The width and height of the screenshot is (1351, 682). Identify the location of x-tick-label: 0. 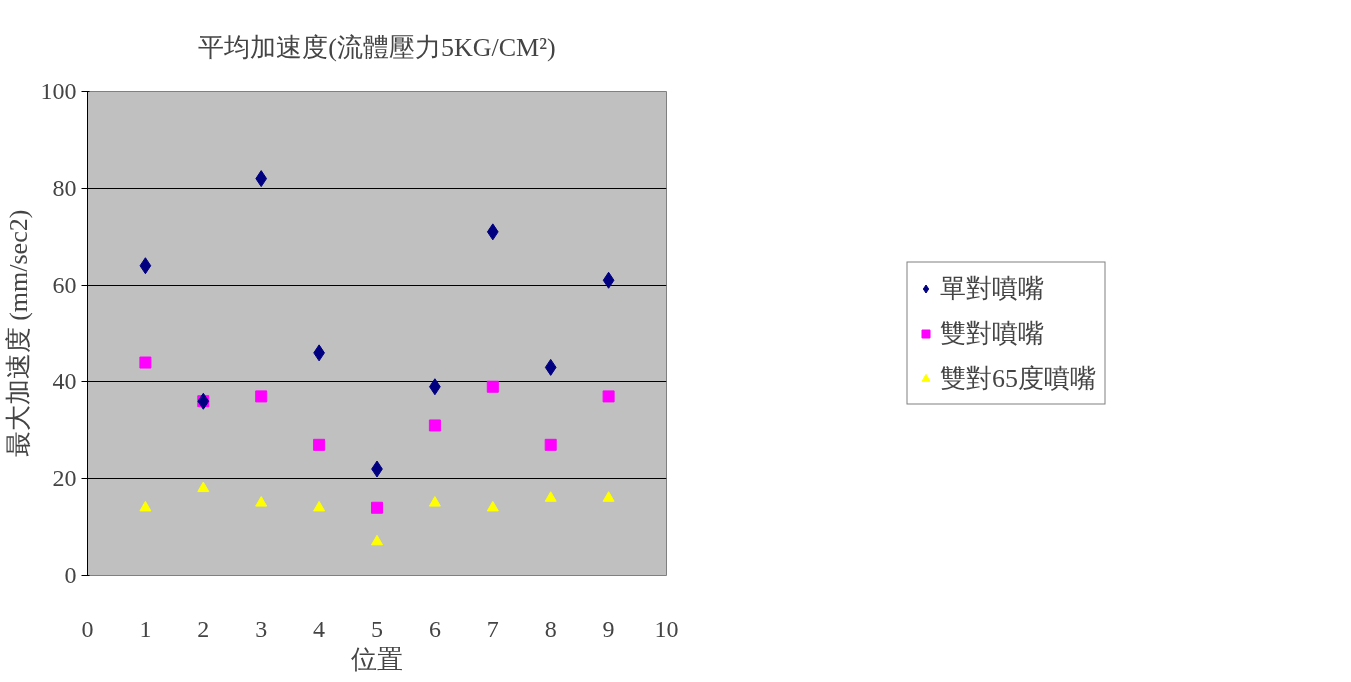
(87, 628).